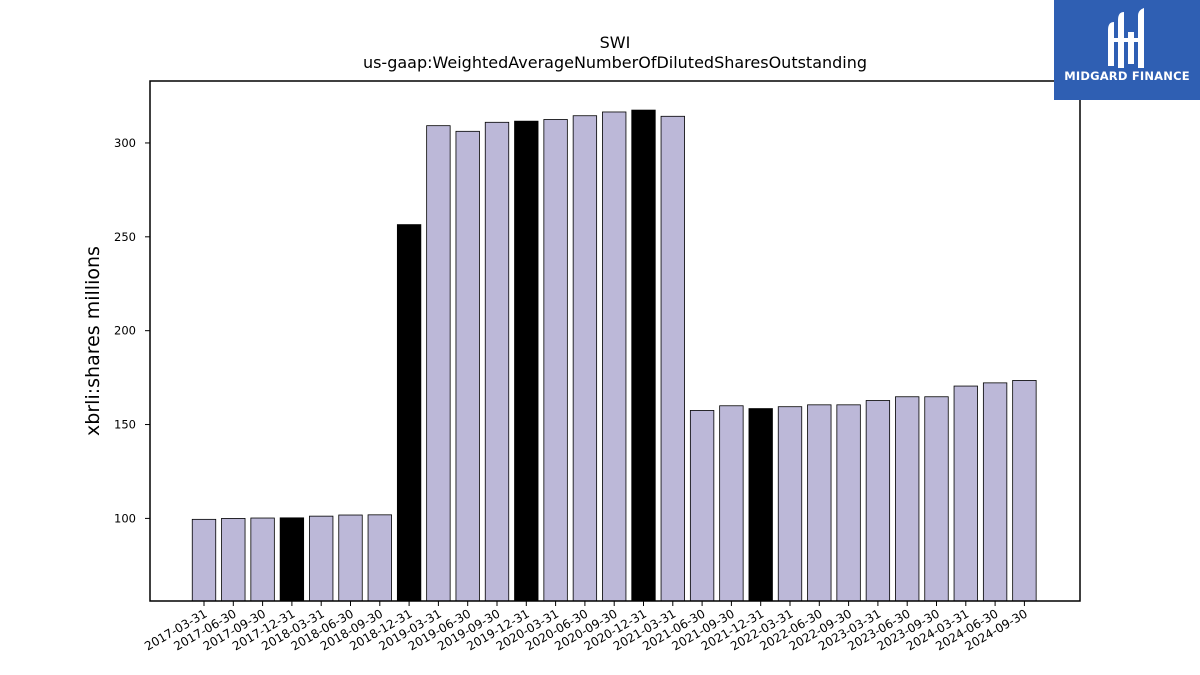 This screenshot has height=675, width=1200. What do you see at coordinates (125, 331) in the screenshot?
I see `y-tick-label: 200` at bounding box center [125, 331].